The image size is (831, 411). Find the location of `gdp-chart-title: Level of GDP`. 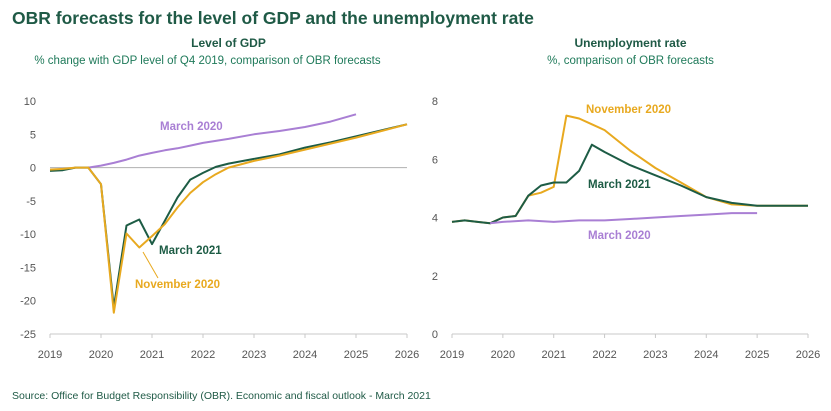

gdp-chart-title: Level of GDP is located at coordinates (228, 43).